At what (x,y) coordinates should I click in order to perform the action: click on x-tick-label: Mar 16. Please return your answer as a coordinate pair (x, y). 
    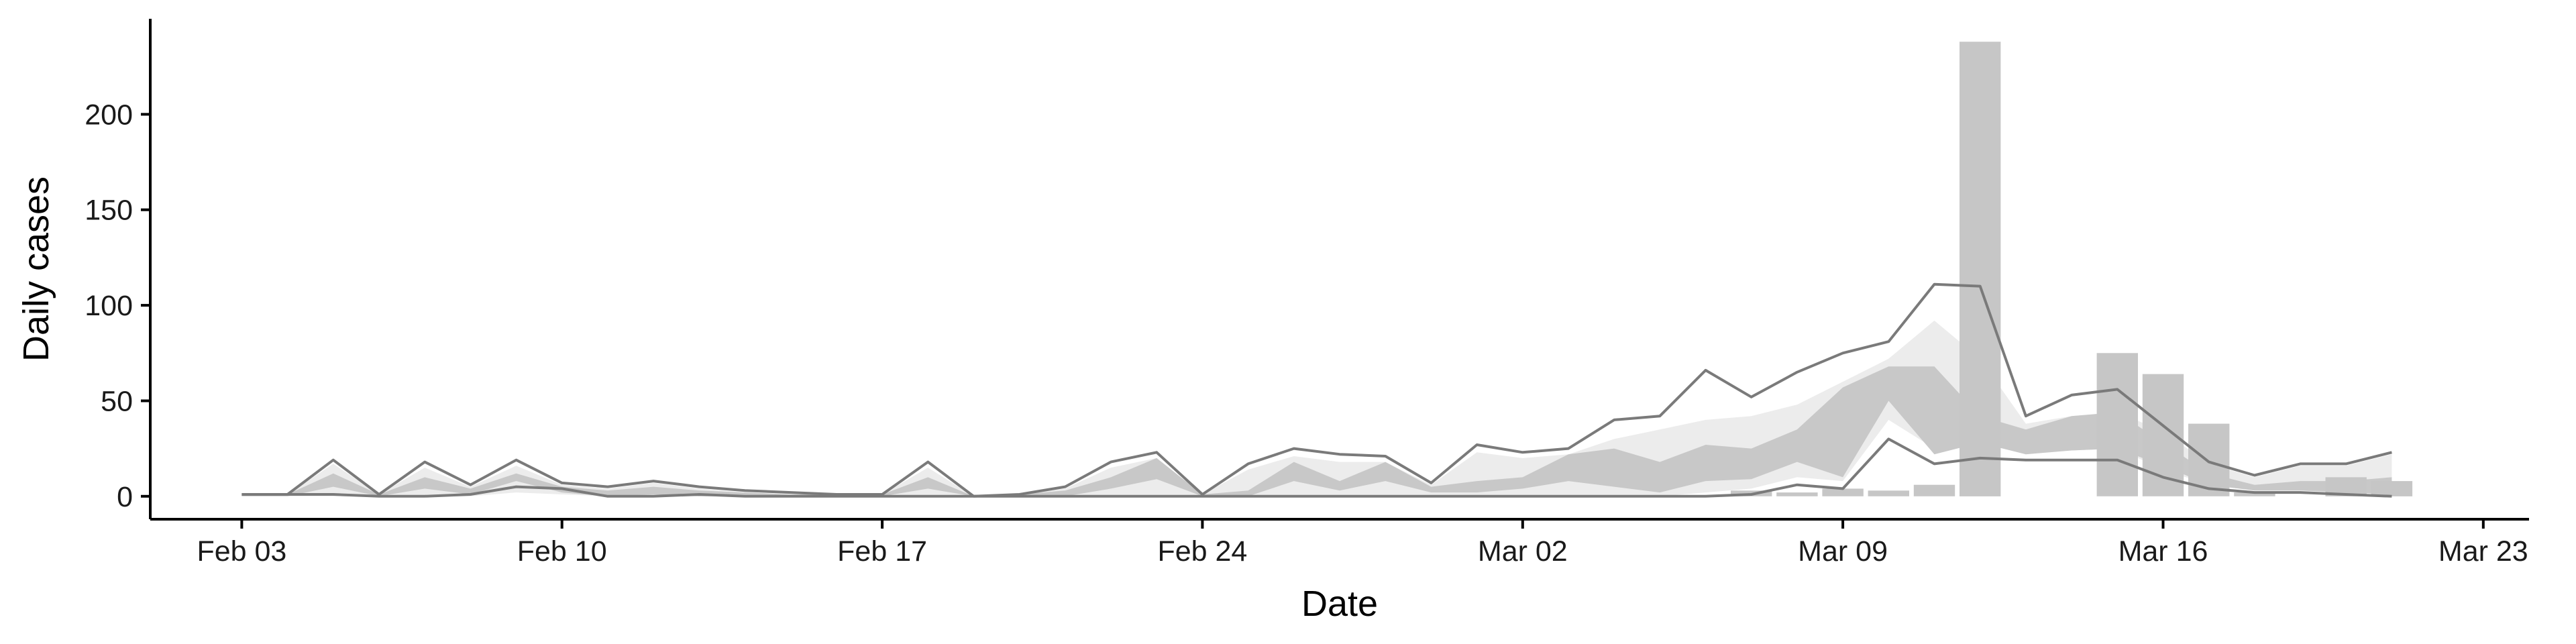
    Looking at the image, I should click on (2163, 551).